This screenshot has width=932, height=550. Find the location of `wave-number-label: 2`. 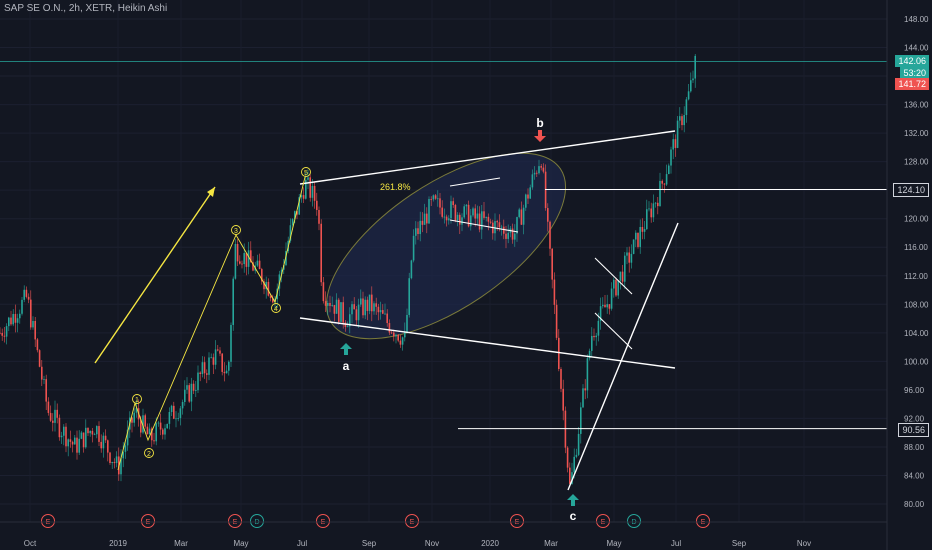

wave-number-label: 2 is located at coordinates (149, 454).